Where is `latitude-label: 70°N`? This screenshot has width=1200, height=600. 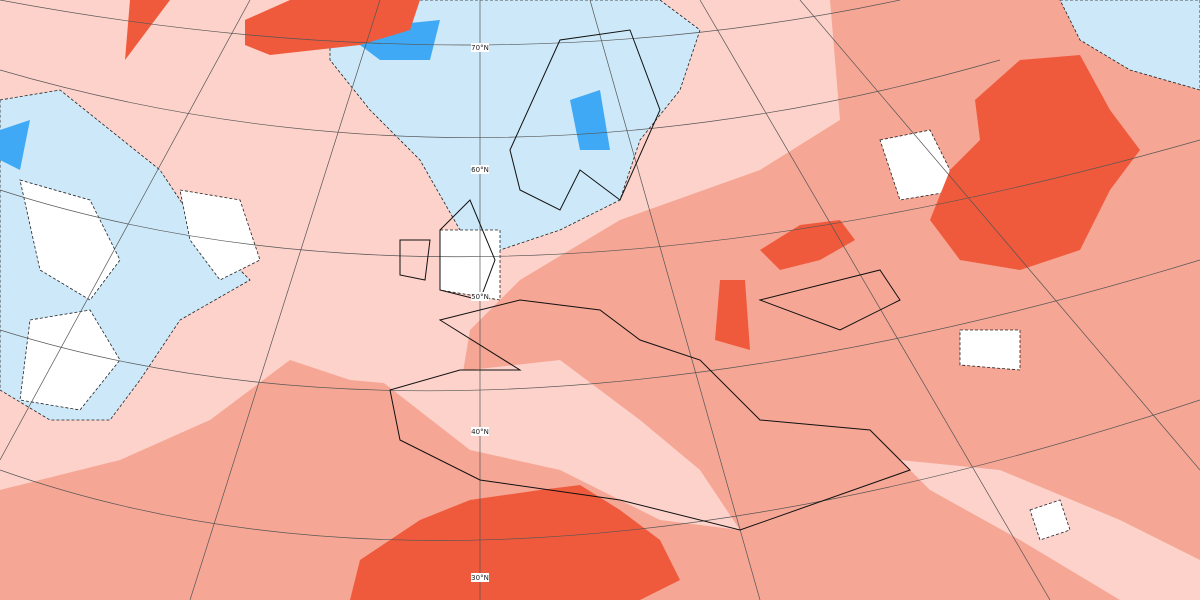
latitude-label: 70°N is located at coordinates (480, 48).